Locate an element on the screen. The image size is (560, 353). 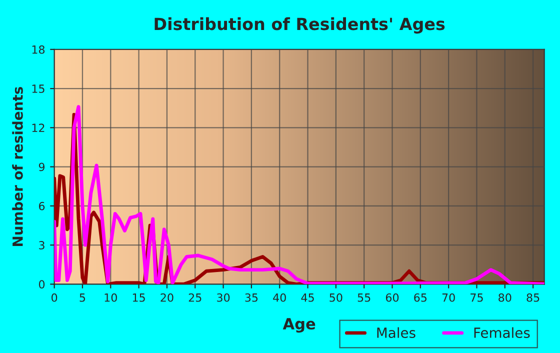
x-tick-label: 0 is located at coordinates (55, 297).